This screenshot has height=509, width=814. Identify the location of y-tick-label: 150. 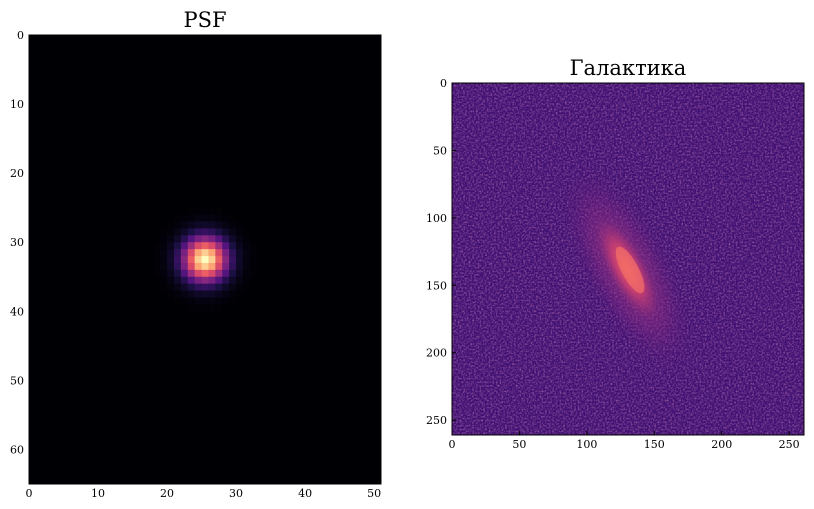
(436, 285).